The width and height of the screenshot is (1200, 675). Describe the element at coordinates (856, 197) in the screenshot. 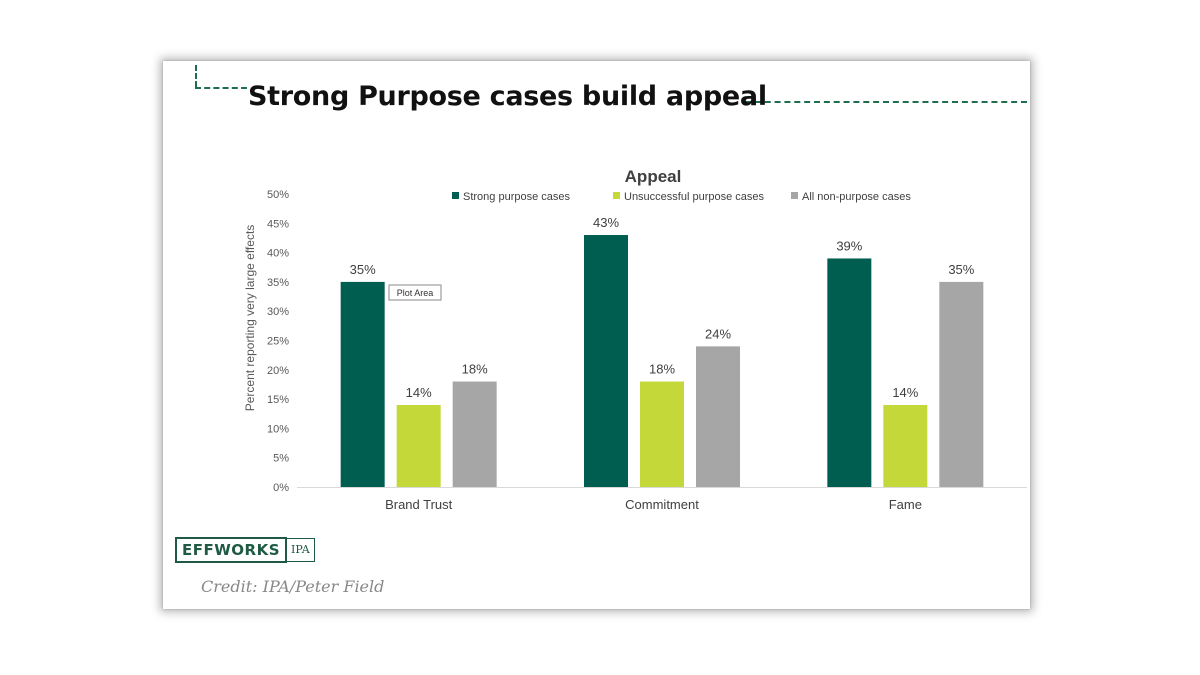

I see `legend-label: All non-purpose cases` at that location.